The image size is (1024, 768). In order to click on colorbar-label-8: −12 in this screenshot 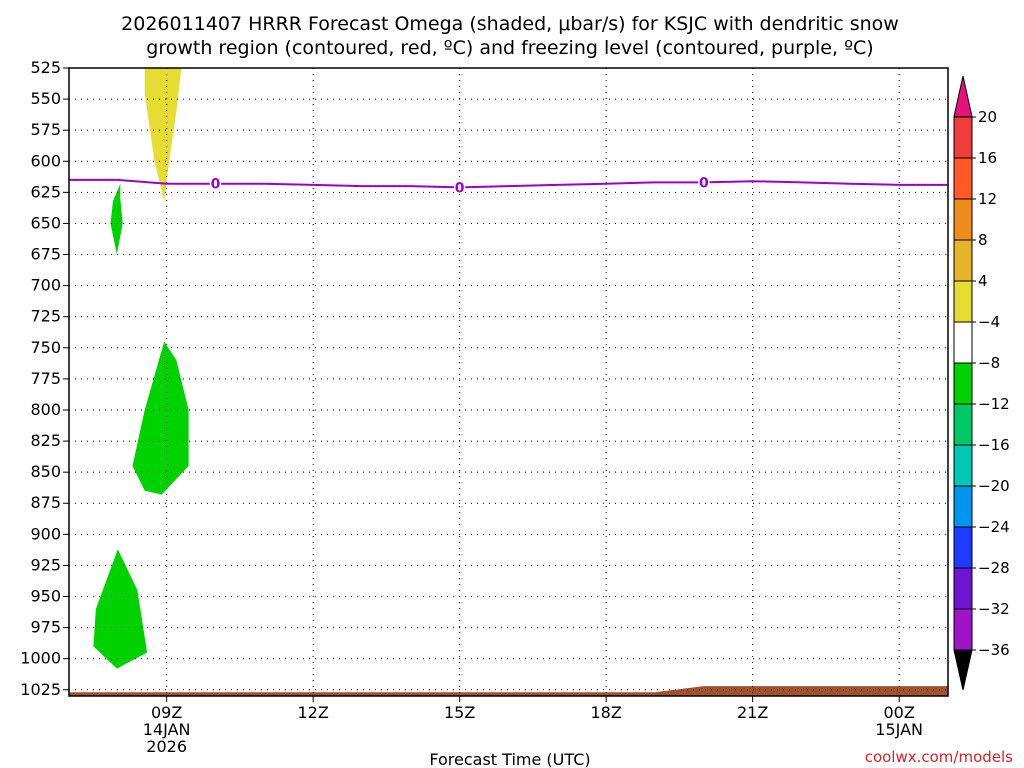, I will do `click(994, 404)`.